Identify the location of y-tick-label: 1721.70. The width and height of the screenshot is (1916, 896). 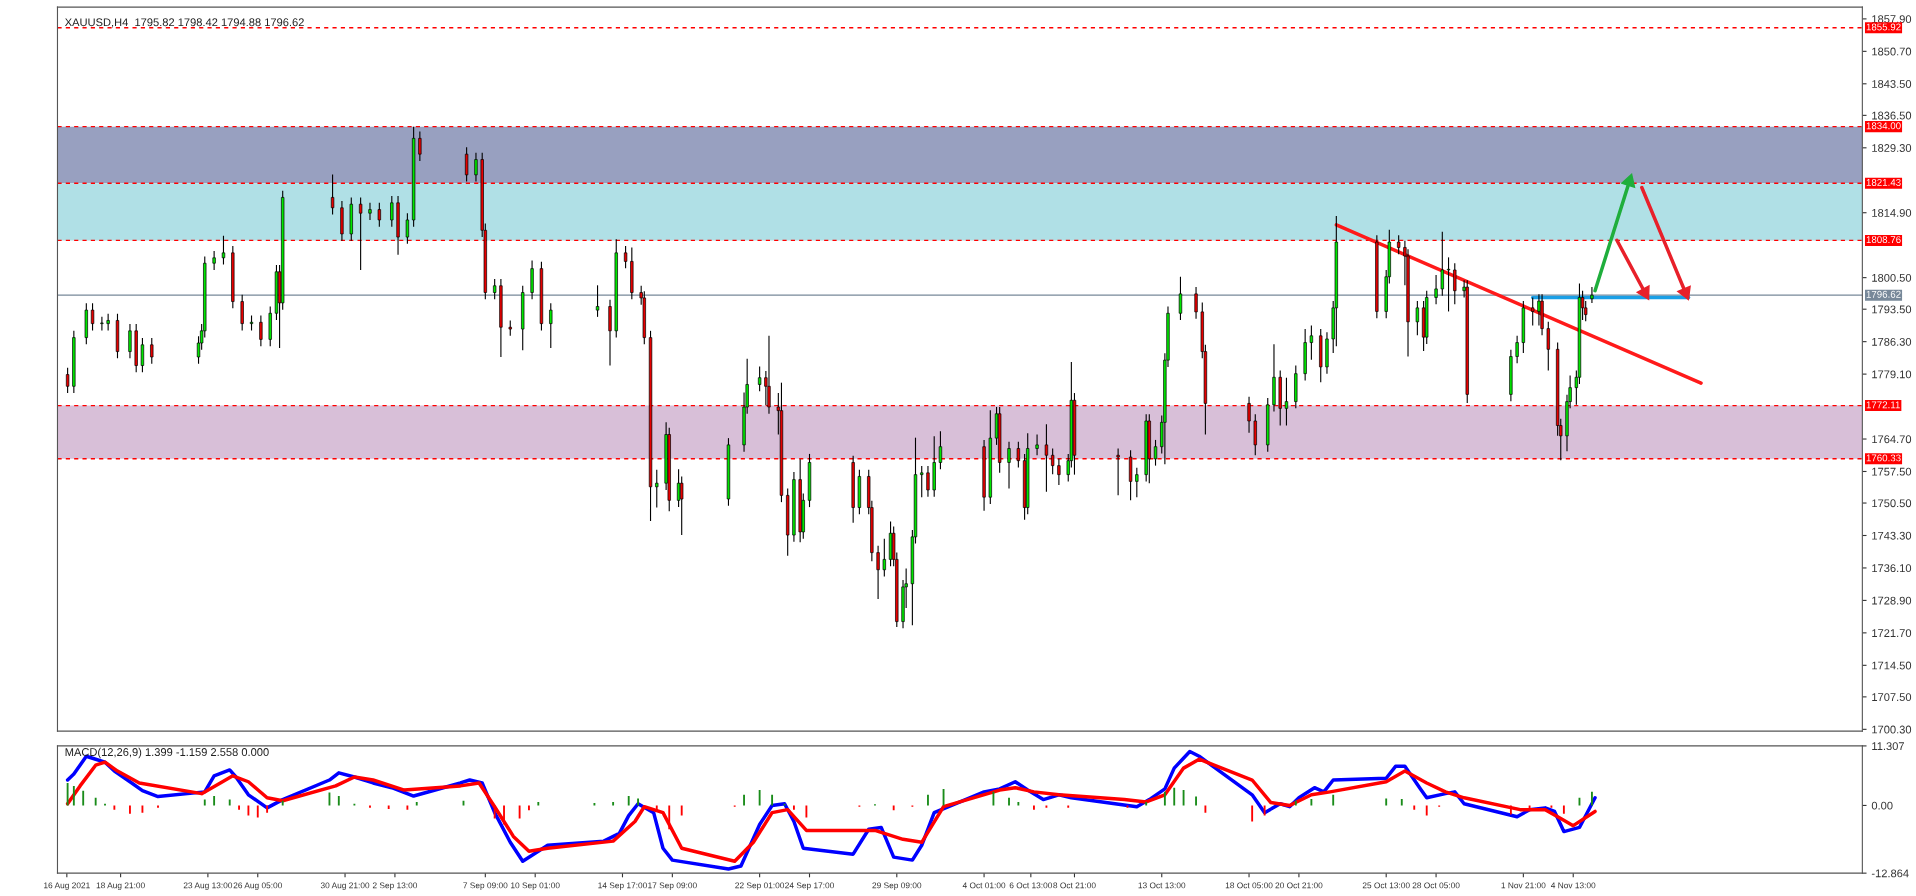
(1892, 633).